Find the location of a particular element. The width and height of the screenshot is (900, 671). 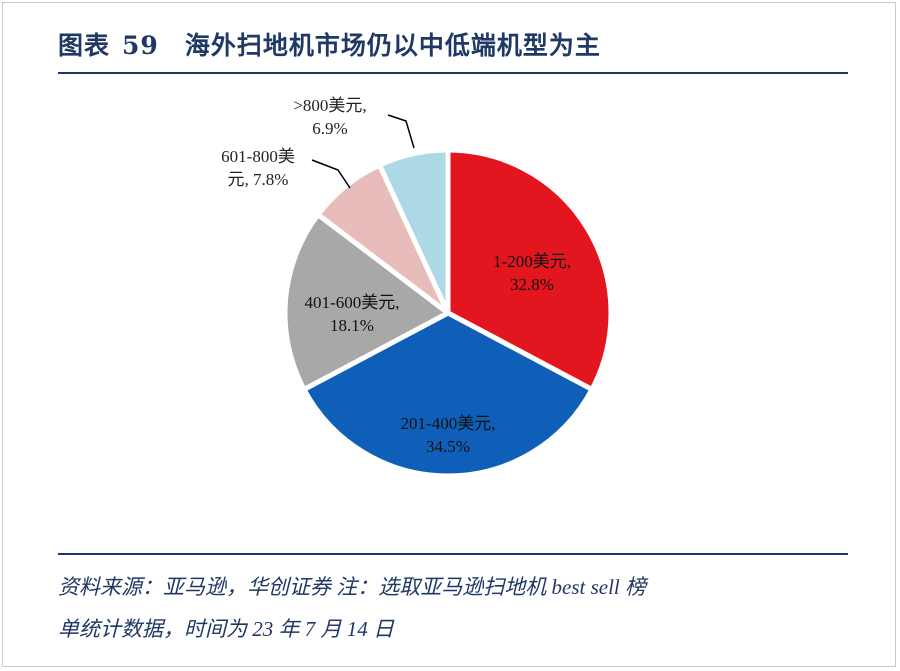

figure-title: 图表 59 海外扫地机市场仍以中低端机型为主 is located at coordinates (453, 44).